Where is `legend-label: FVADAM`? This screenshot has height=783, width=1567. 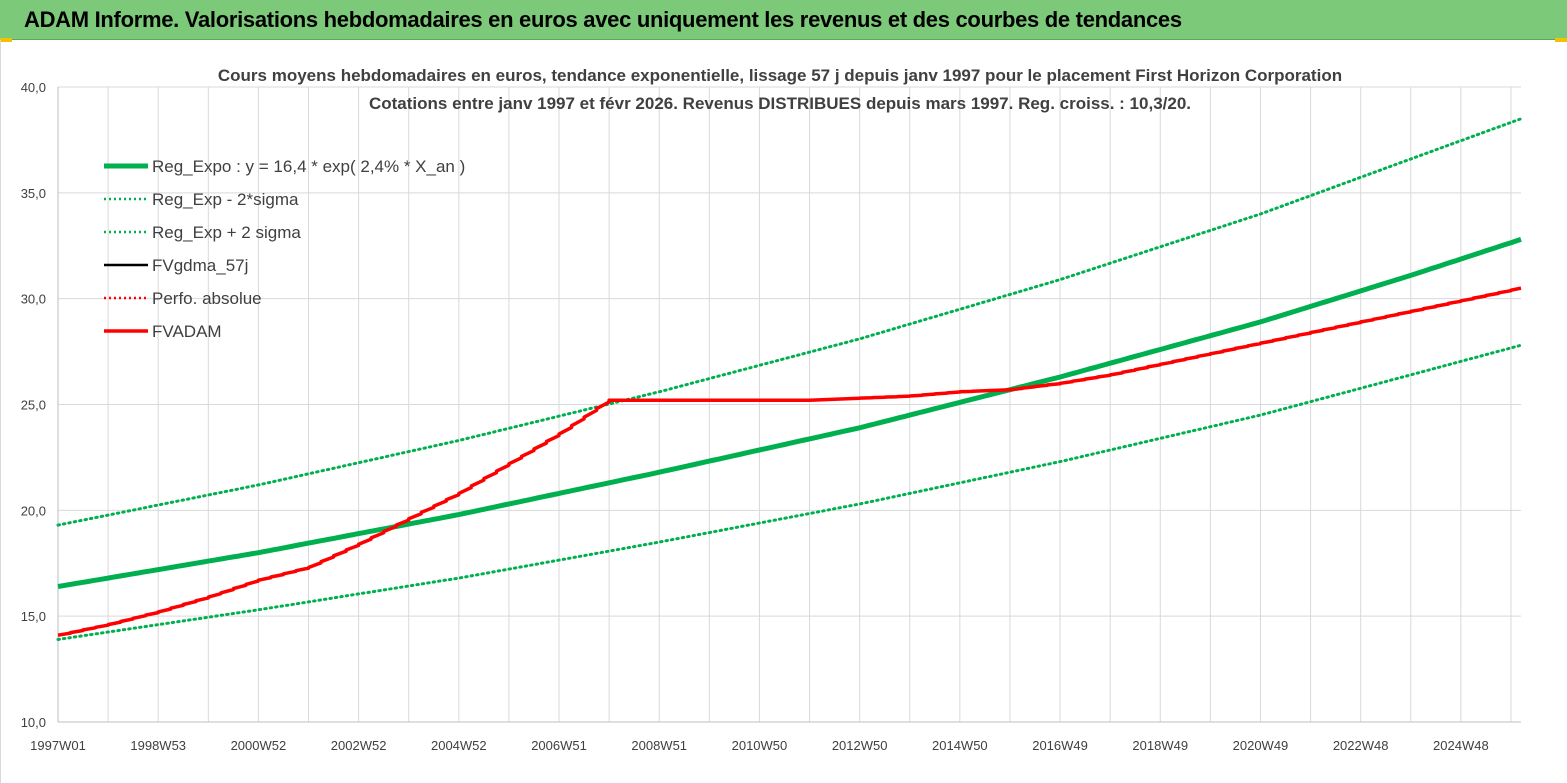 legend-label: FVADAM is located at coordinates (187, 331).